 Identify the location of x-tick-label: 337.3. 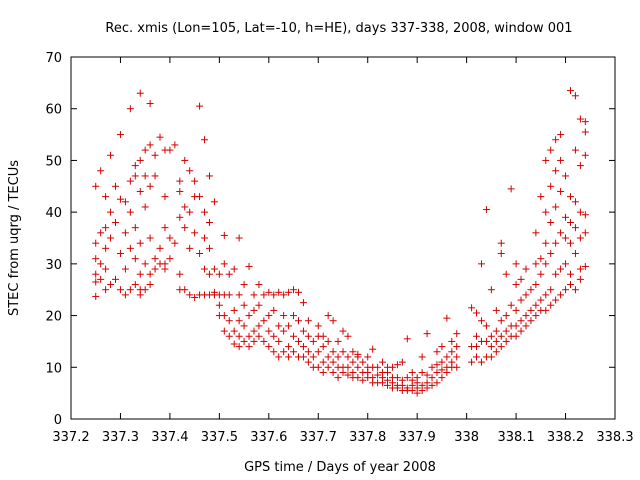
(120, 437).